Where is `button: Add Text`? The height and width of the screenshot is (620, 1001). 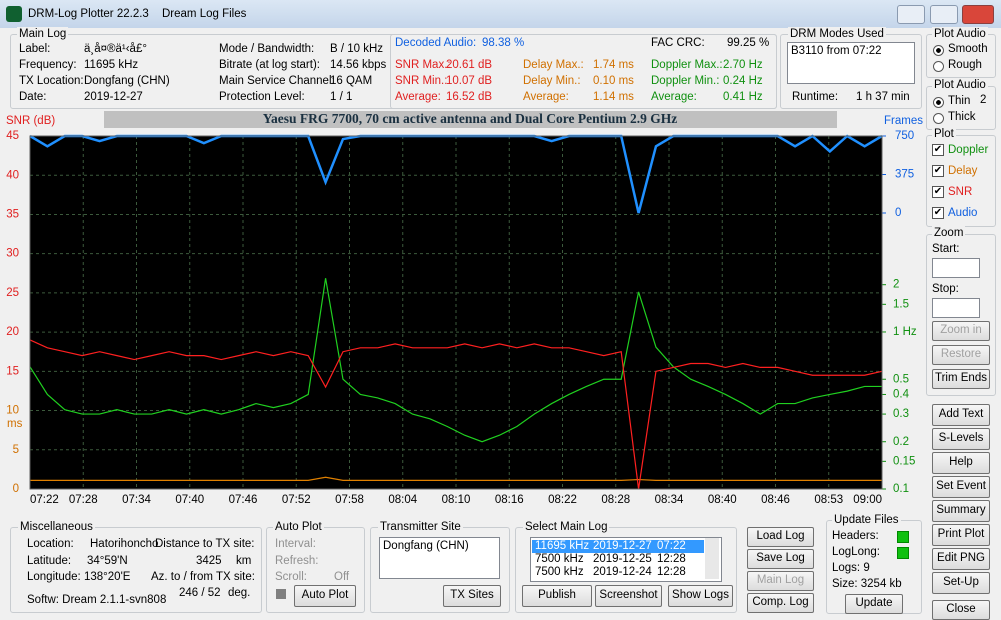 button: Add Text is located at coordinates (961, 415).